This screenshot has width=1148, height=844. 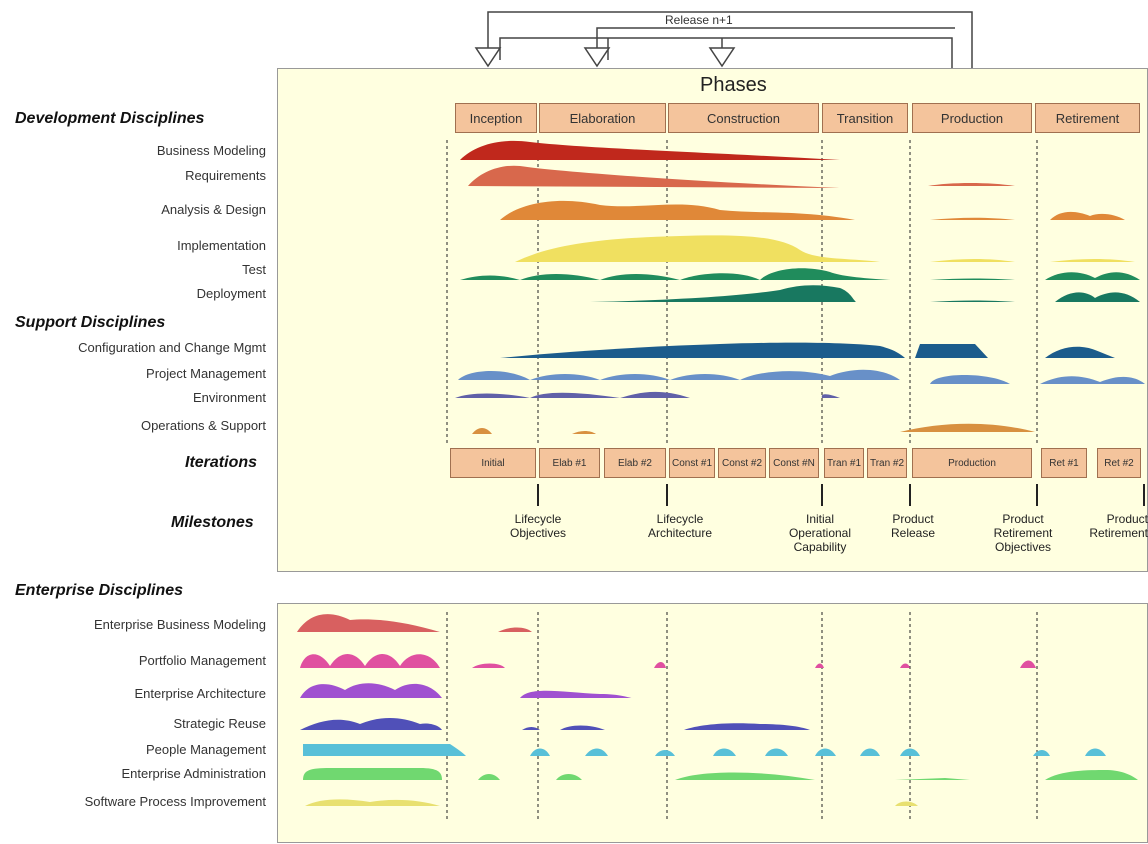 What do you see at coordinates (99, 590) in the screenshot?
I see `heading-enterprise: Enterprise Disciplines` at bounding box center [99, 590].